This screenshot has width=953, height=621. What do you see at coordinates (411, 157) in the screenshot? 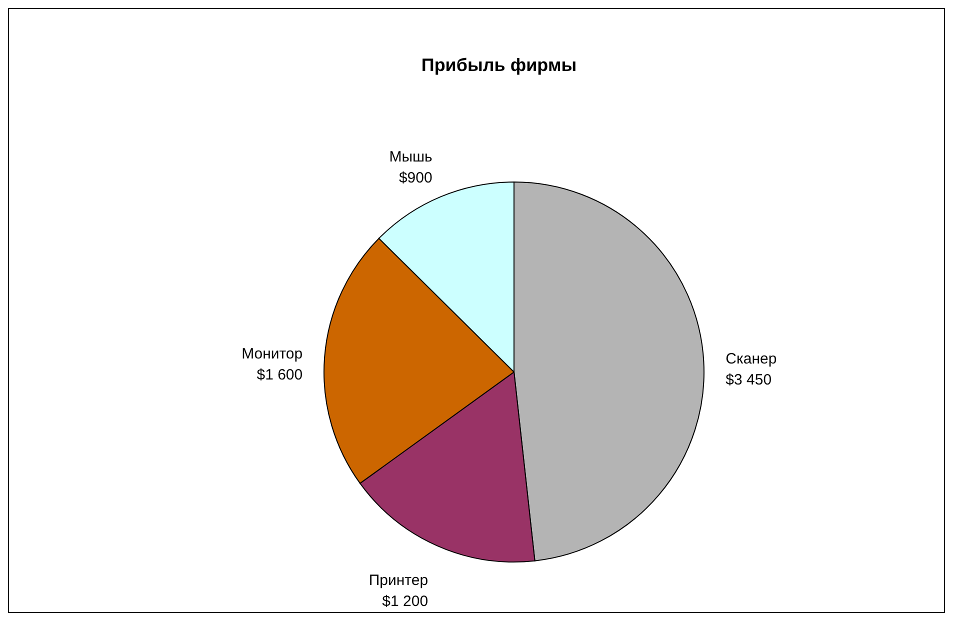
I see `slice-label: Мышь` at bounding box center [411, 157].